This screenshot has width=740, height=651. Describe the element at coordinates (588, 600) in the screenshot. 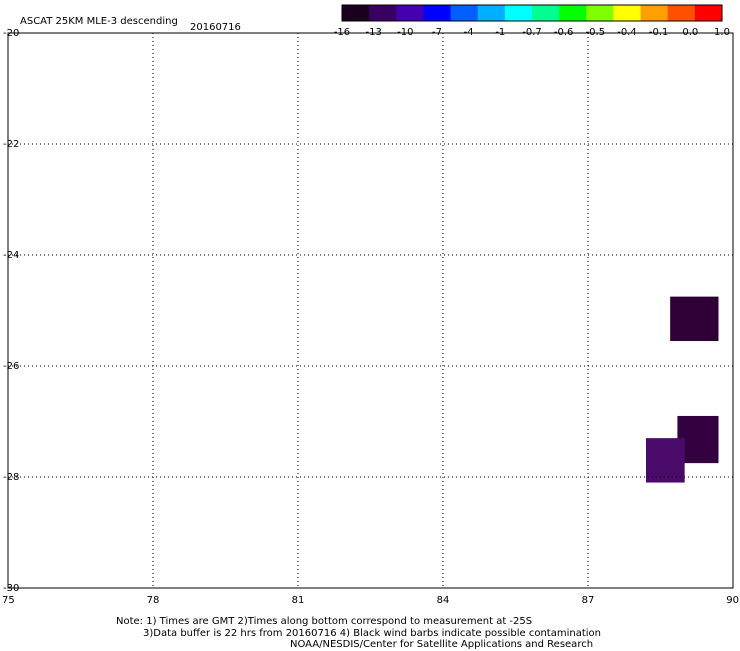

I see `x-tick-label: 87` at that location.